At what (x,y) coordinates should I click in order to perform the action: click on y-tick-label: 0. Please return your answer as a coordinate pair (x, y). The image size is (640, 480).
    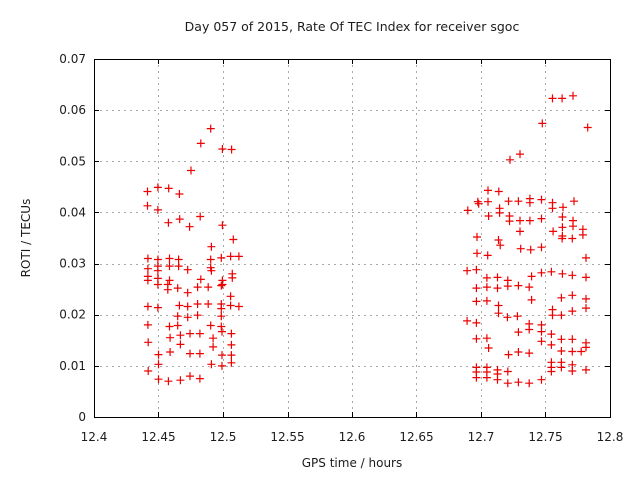
    Looking at the image, I should click on (82, 417).